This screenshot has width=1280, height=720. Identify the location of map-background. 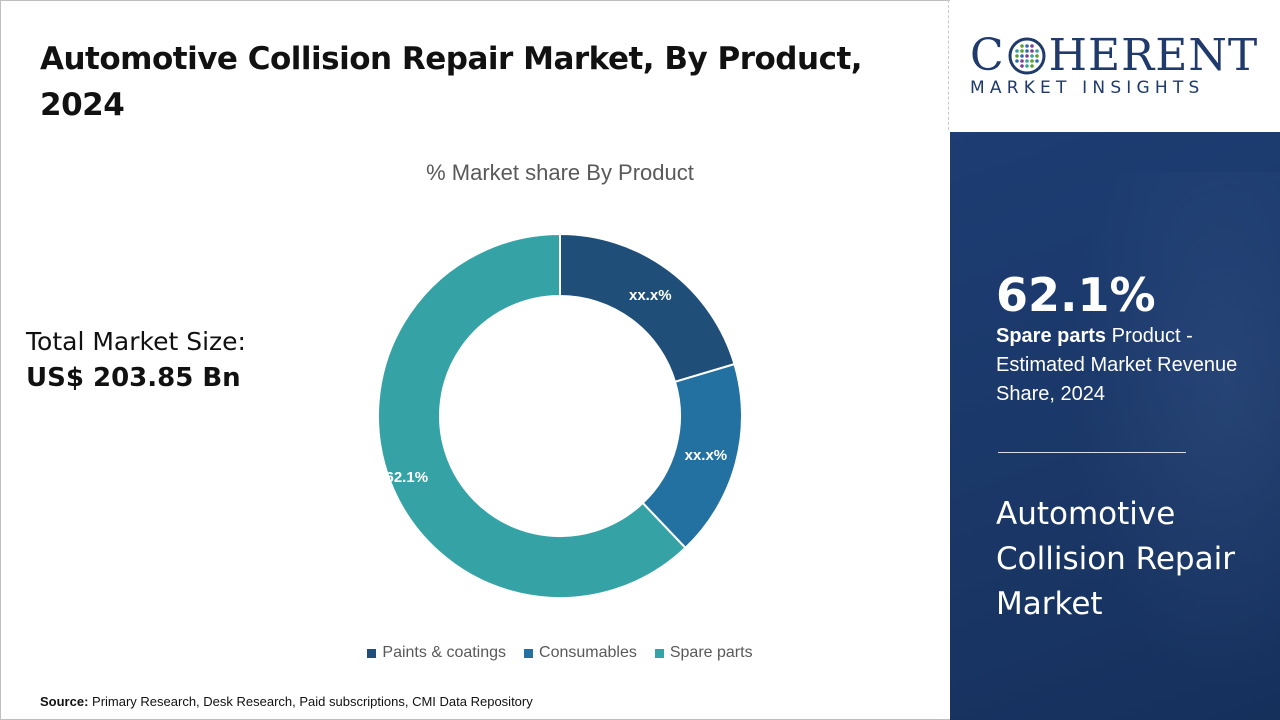
(1175, 432).